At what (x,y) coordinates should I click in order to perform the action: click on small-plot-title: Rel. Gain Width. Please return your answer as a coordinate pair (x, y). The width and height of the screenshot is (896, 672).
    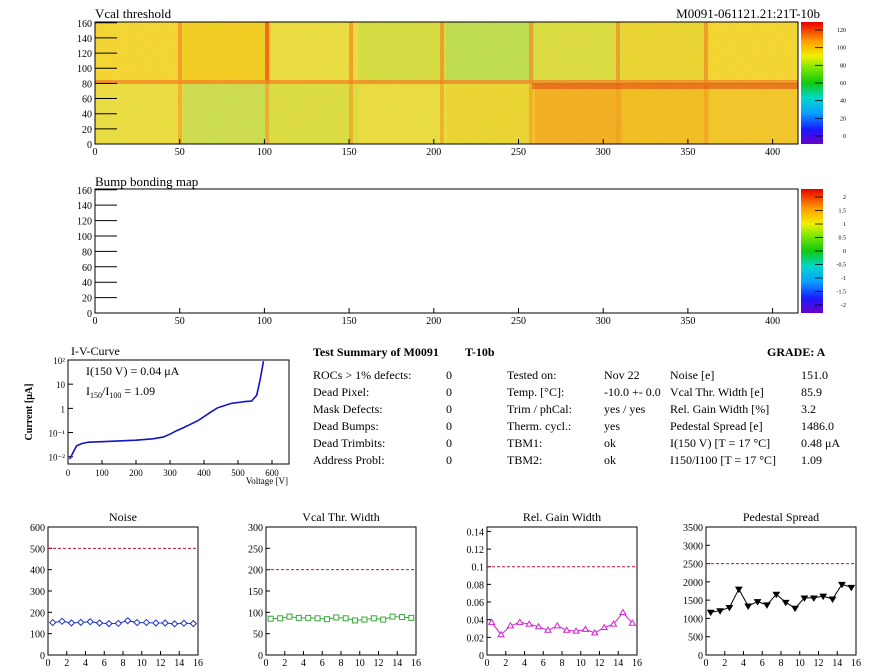
    Looking at the image, I should click on (562, 517).